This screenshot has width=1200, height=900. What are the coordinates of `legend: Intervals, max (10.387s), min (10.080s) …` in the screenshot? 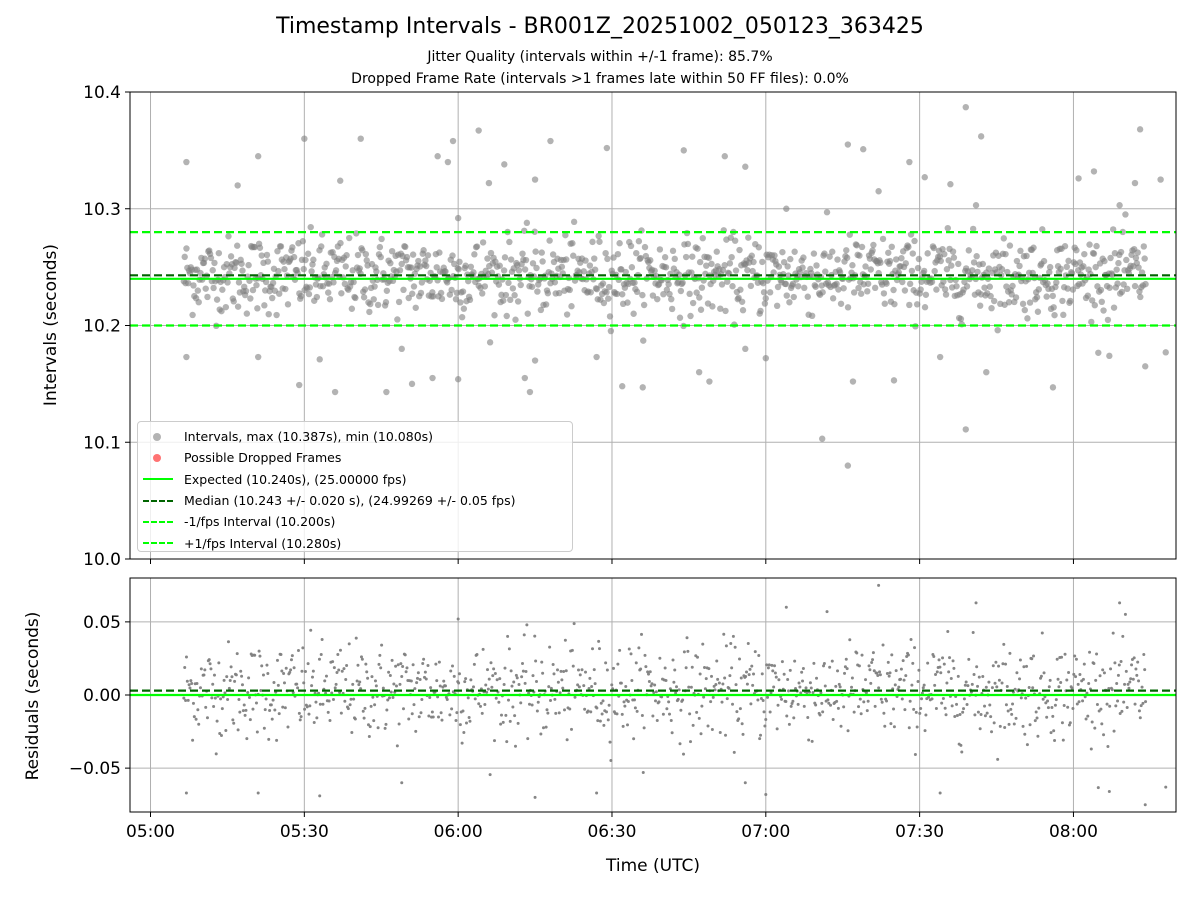 It's located at (355, 486).